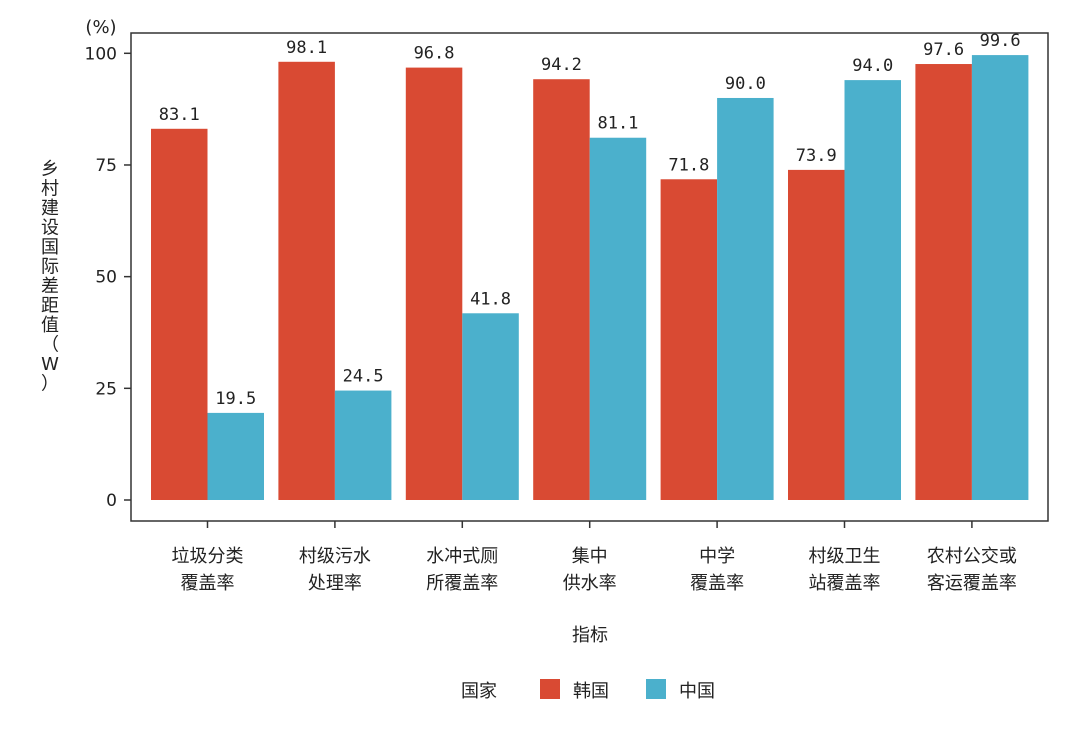 This screenshot has width=1080, height=732. I want to click on y-axis: 0 25 50 75 100, so click(108, 277).